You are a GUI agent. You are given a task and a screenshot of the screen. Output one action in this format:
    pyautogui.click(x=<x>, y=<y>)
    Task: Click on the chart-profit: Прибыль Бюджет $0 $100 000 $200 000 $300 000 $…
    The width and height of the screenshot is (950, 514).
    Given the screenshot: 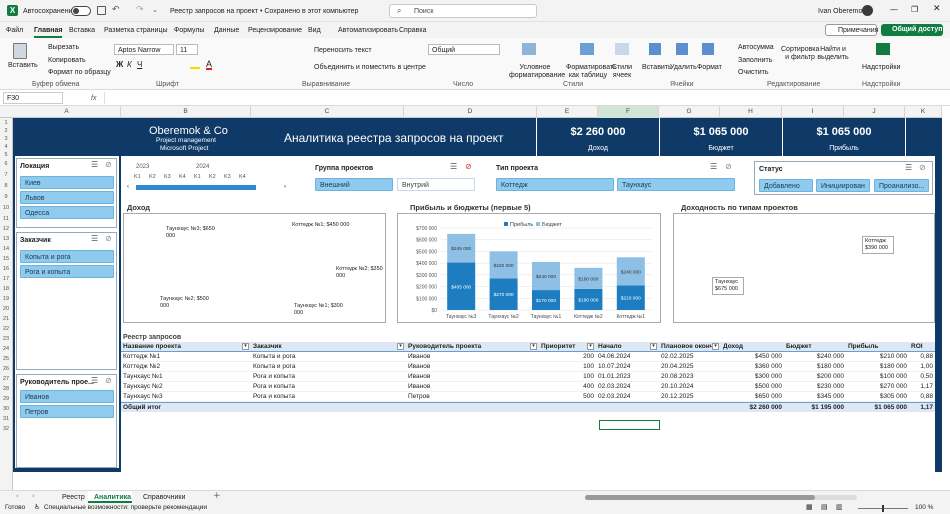 What is the action you would take?
    pyautogui.click(x=529, y=268)
    